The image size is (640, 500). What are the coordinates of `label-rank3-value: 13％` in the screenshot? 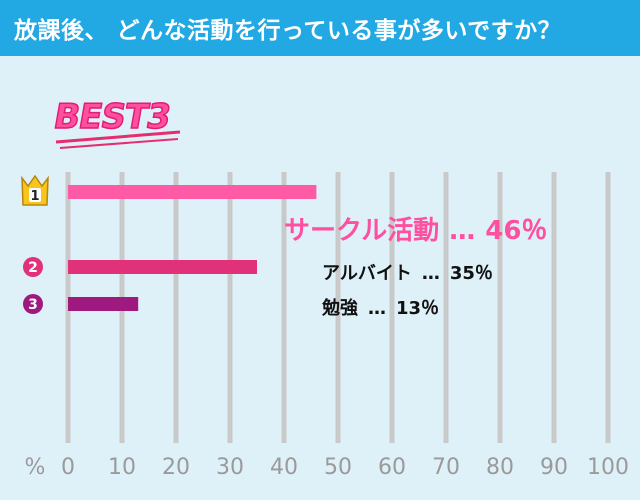 It's located at (418, 308).